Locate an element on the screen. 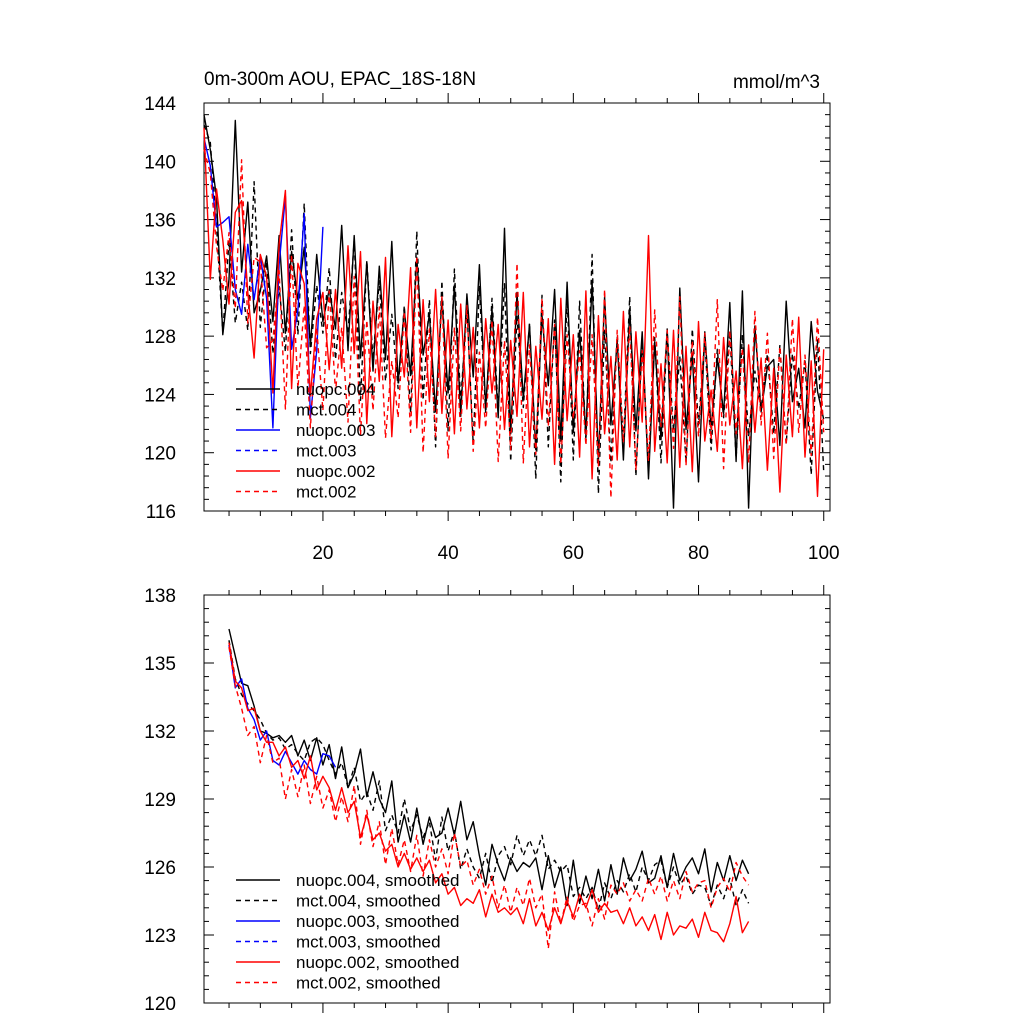  legend-label: nuopc.002, smoothed is located at coordinates (378, 962).